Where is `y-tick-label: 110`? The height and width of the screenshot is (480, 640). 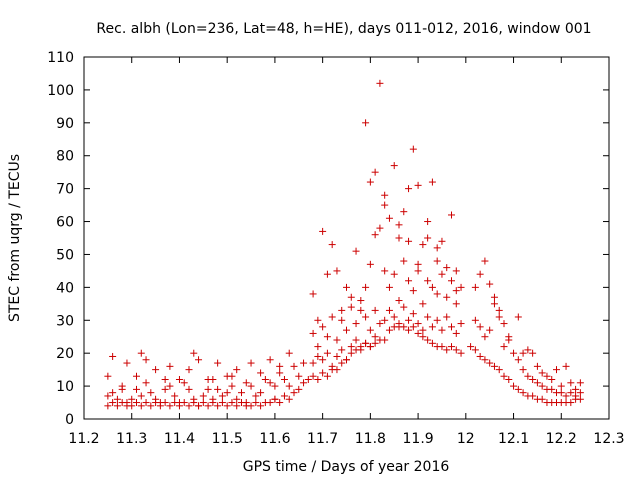 y-tick-label: 110 is located at coordinates (60, 58).